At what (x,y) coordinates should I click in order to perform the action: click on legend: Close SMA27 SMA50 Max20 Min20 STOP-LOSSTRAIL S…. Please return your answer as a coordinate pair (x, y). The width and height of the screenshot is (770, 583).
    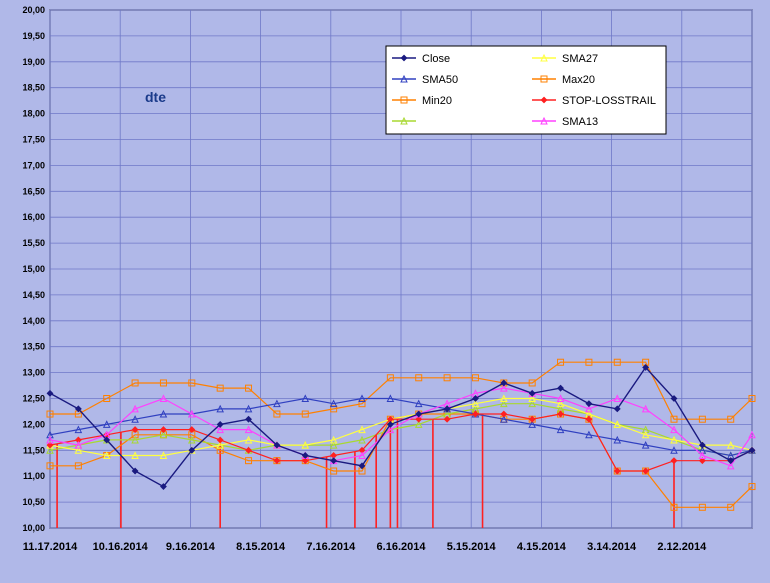
    Looking at the image, I should click on (526, 90).